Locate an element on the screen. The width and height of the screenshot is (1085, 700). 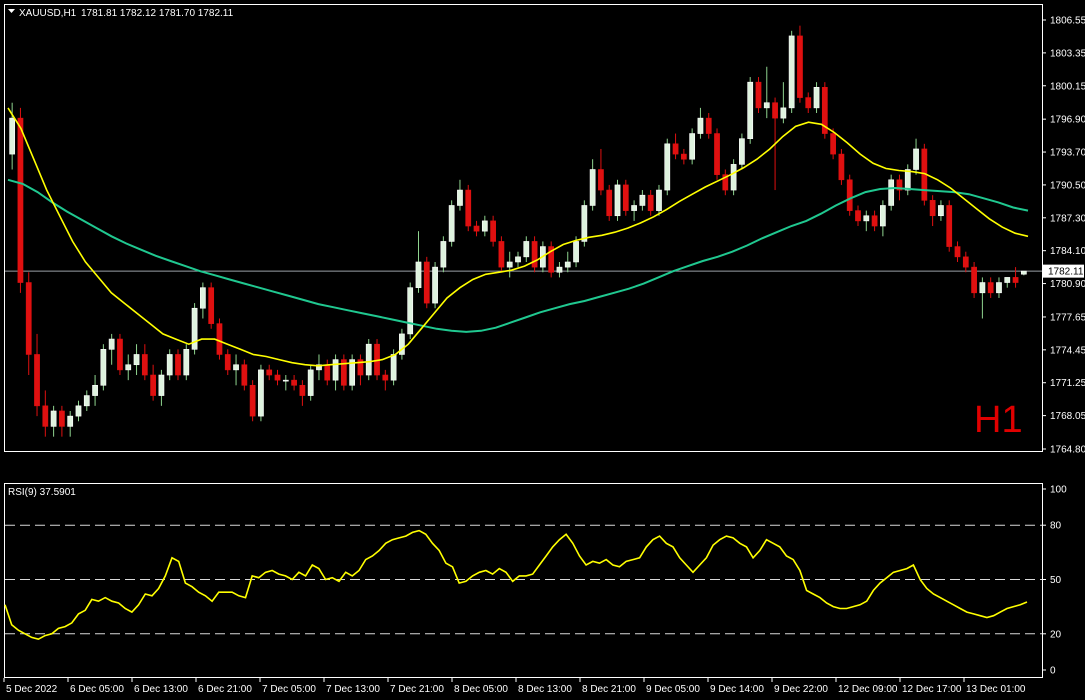
rsi-tick-label: 80 is located at coordinates (1056, 526).